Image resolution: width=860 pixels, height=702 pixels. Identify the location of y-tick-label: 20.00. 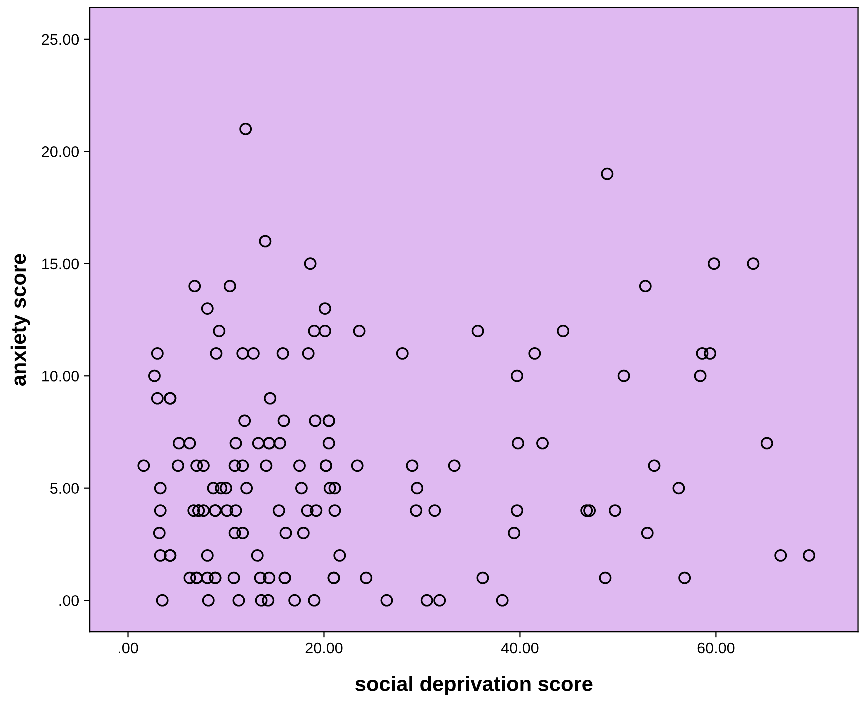
(61, 152).